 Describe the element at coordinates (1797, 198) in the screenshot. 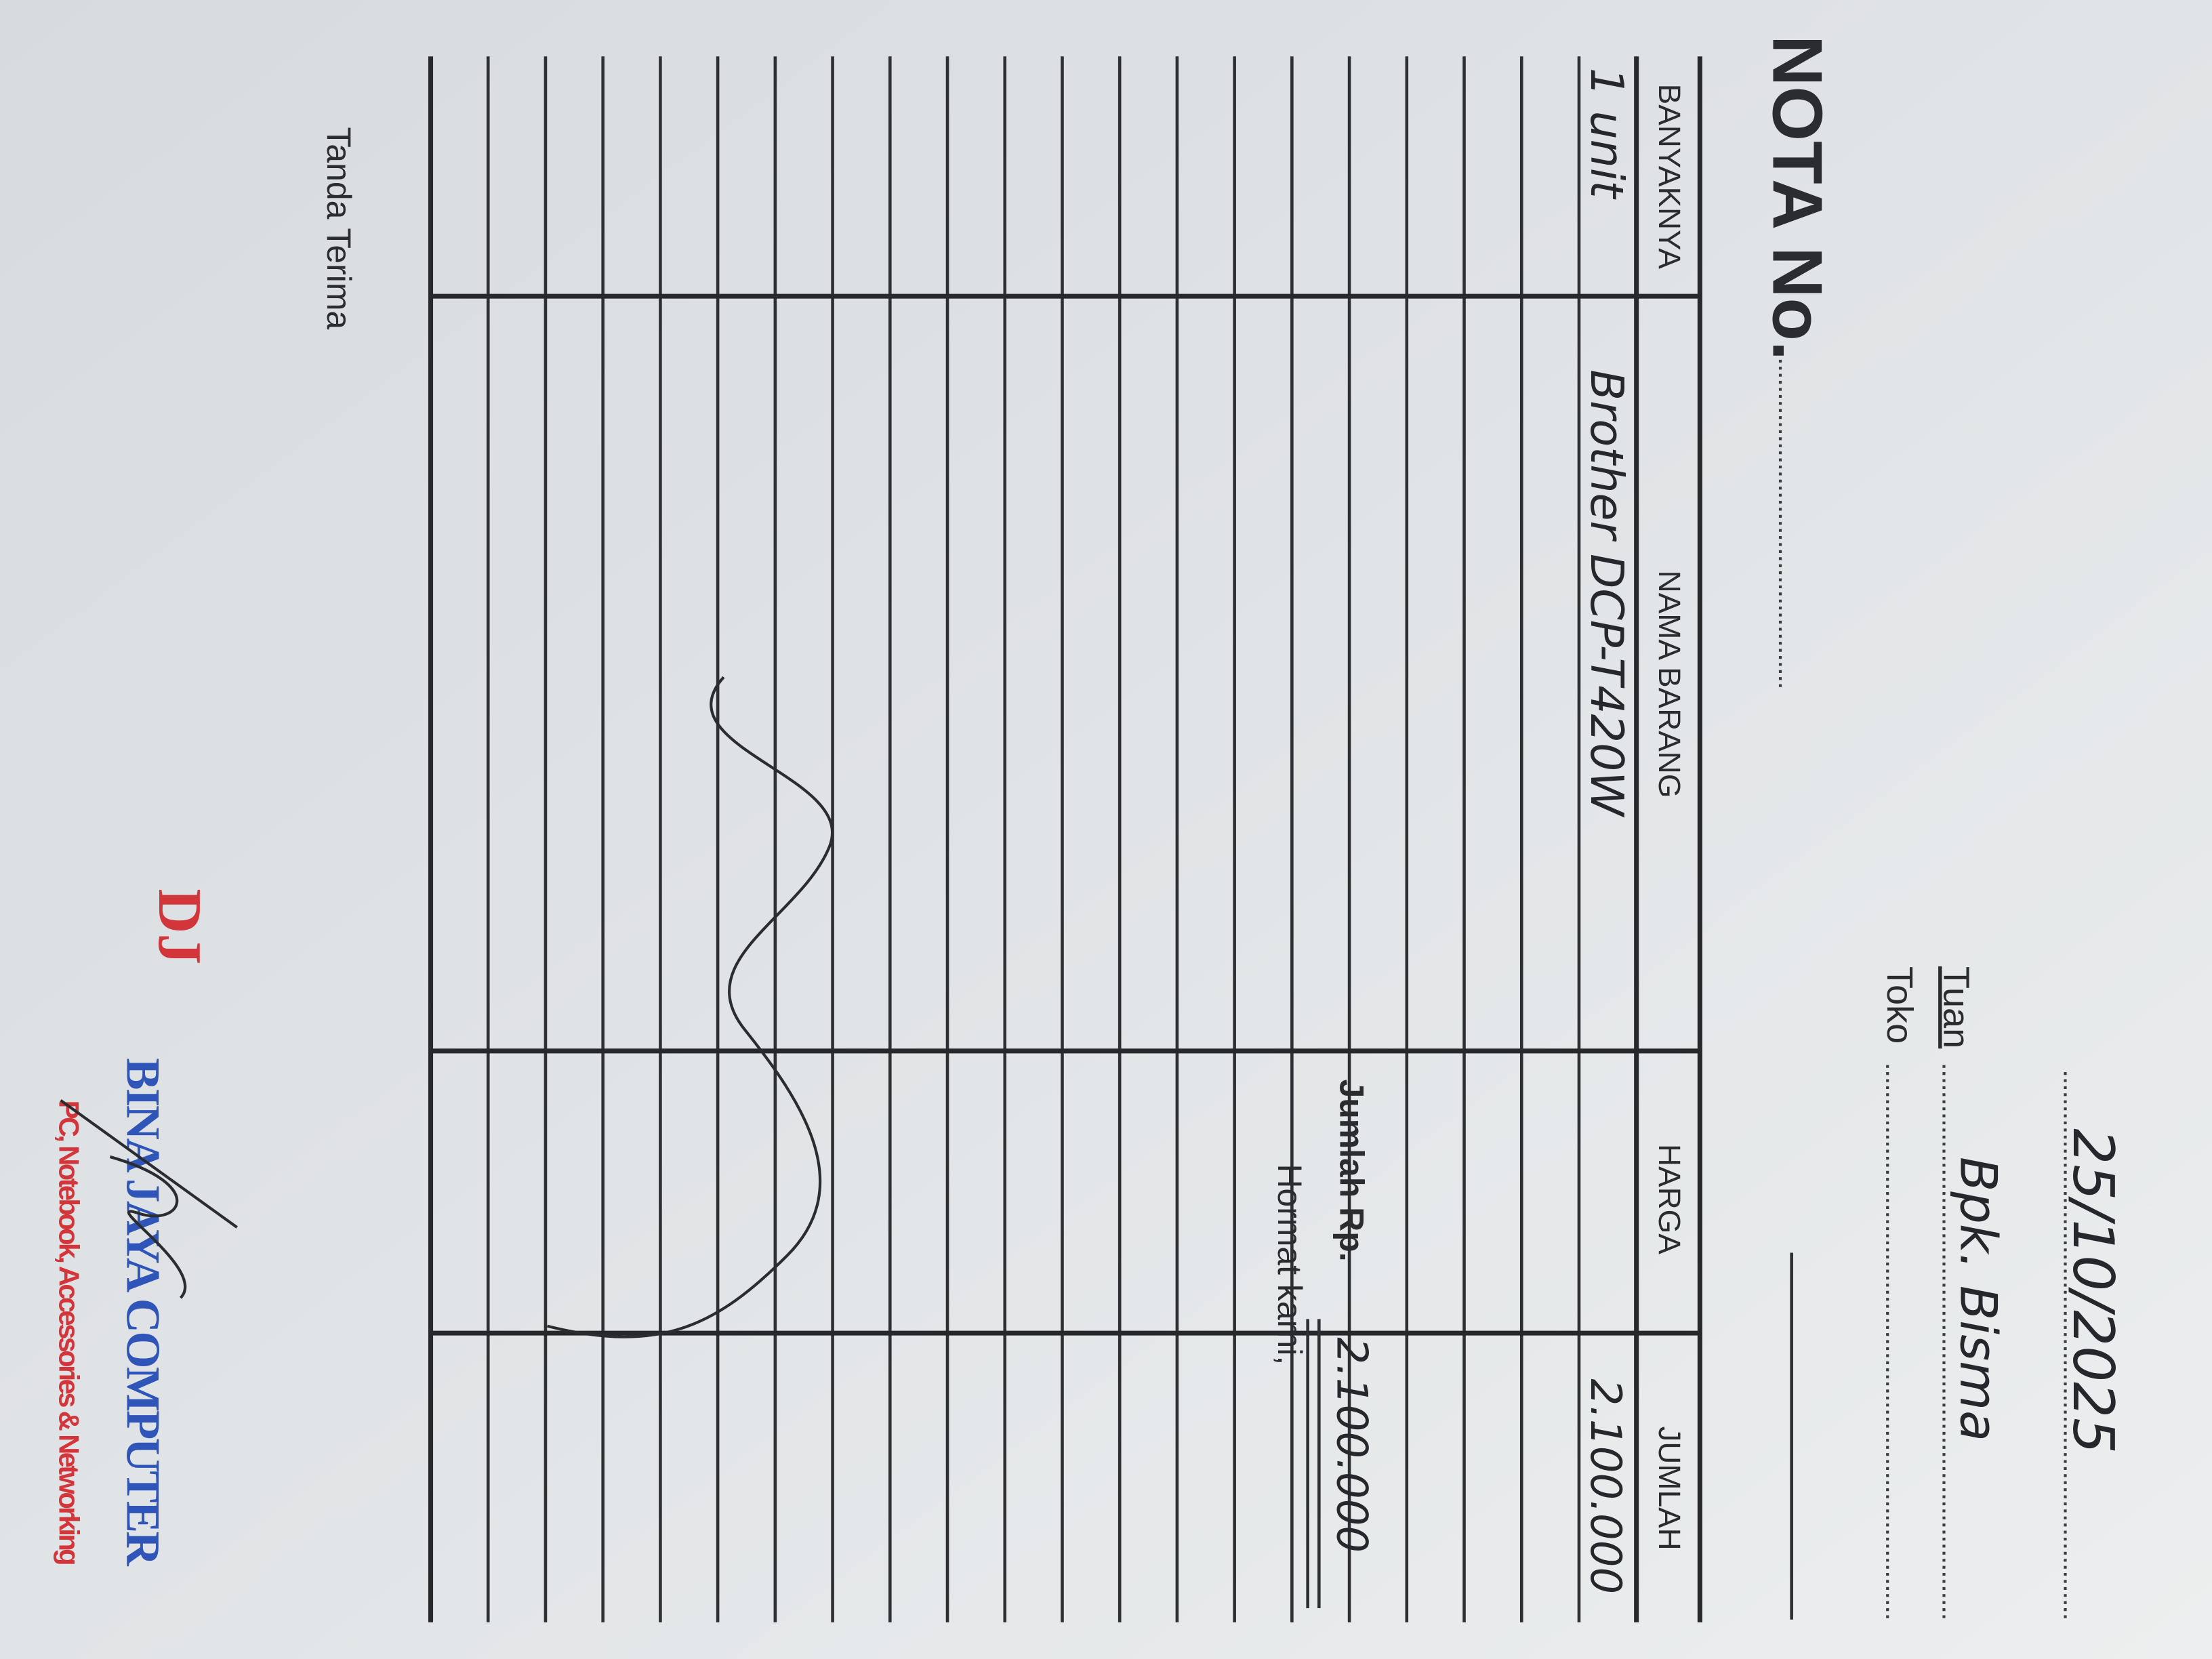

I see `title: NOTA No.` at that location.